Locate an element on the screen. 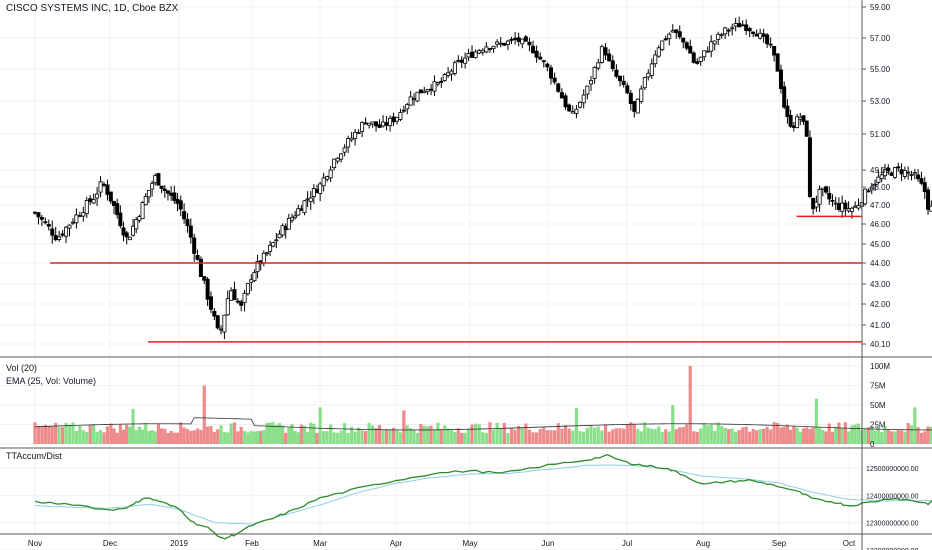 The height and width of the screenshot is (550, 932). time-tick-label: Mar is located at coordinates (320, 543).